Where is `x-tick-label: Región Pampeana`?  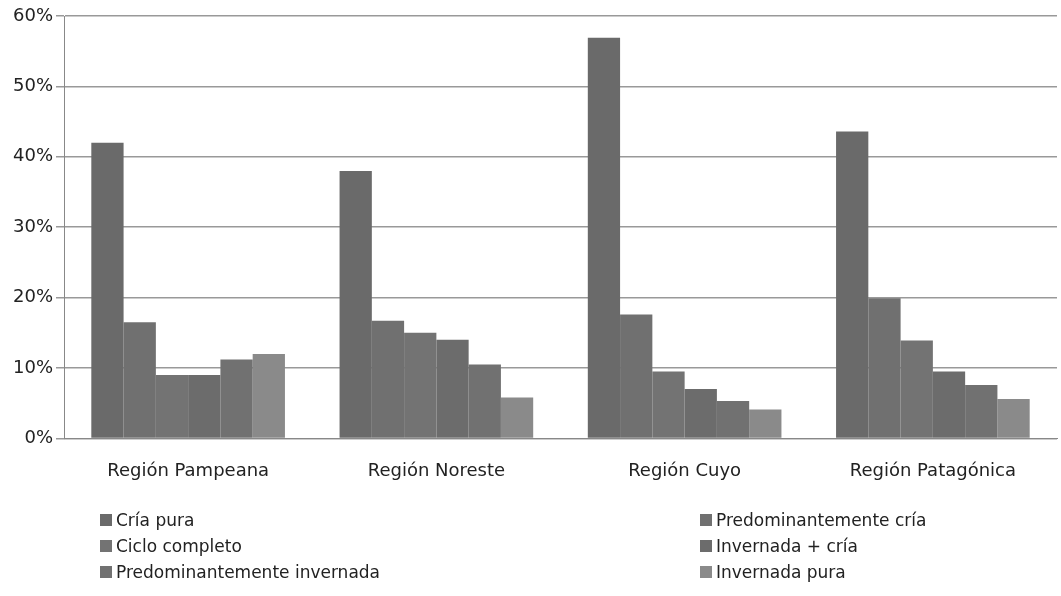 x-tick-label: Región Pampeana is located at coordinates (188, 469).